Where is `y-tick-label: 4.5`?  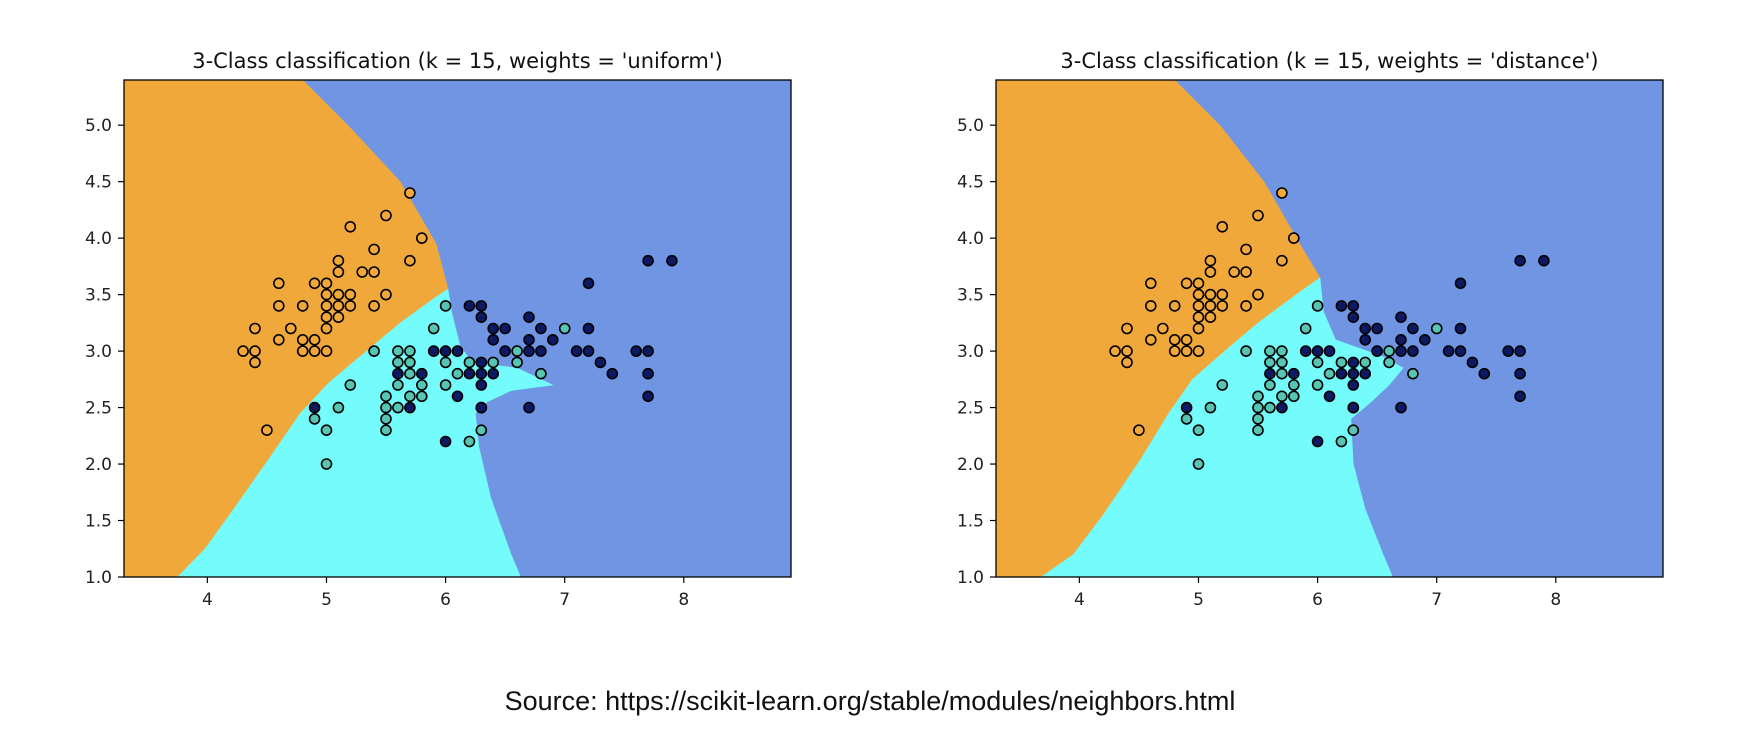 y-tick-label: 4.5 is located at coordinates (970, 183).